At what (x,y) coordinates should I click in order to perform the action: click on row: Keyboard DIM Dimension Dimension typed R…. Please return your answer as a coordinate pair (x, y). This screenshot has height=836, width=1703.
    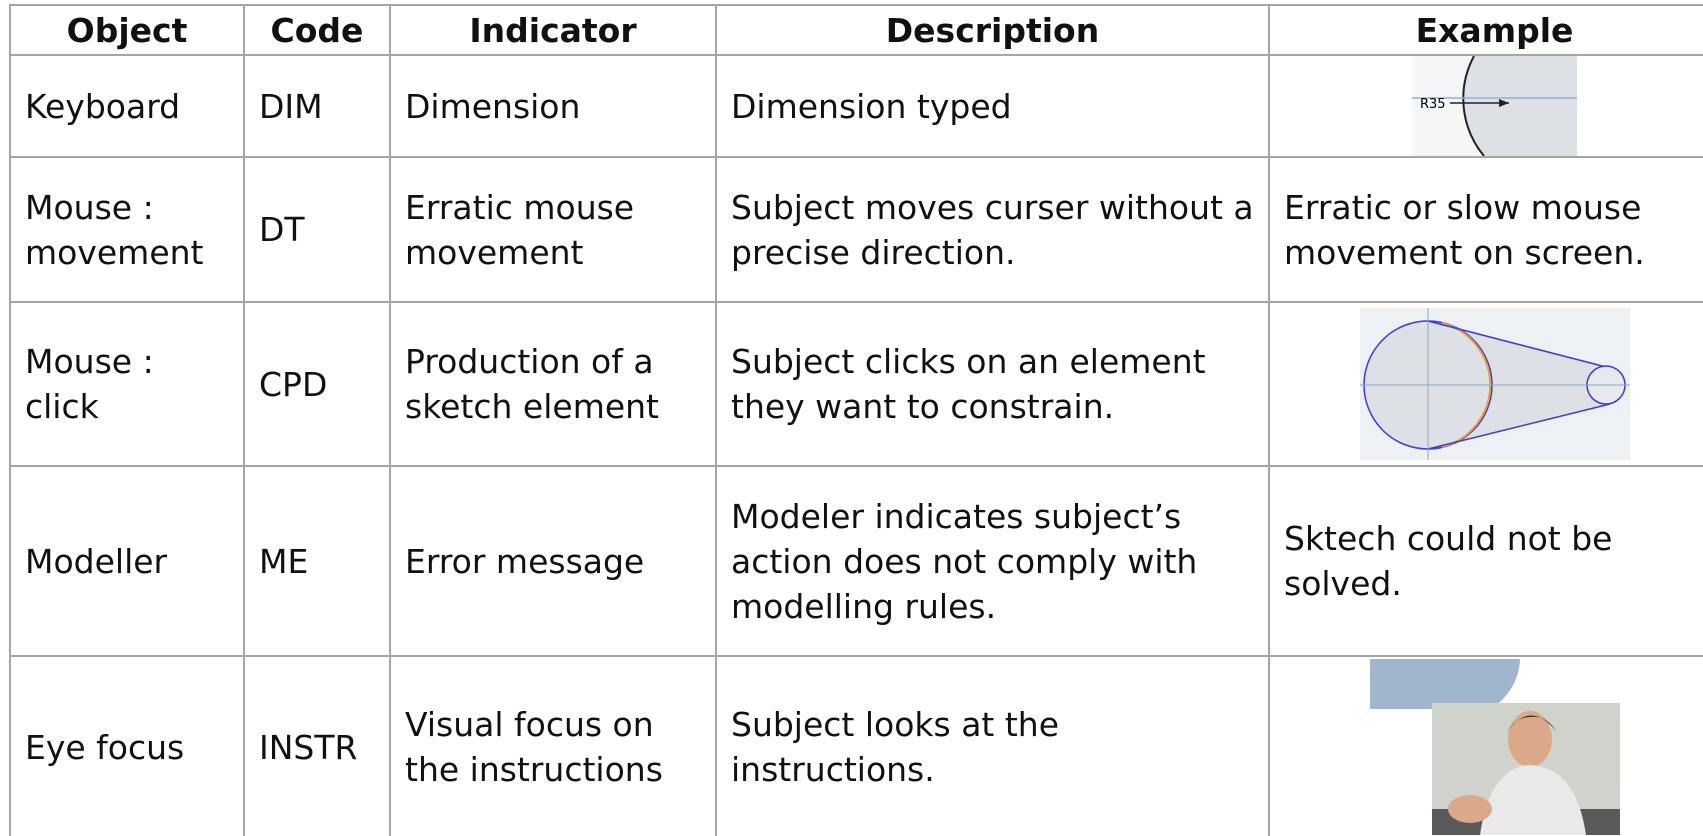
    Looking at the image, I should click on (856, 106).